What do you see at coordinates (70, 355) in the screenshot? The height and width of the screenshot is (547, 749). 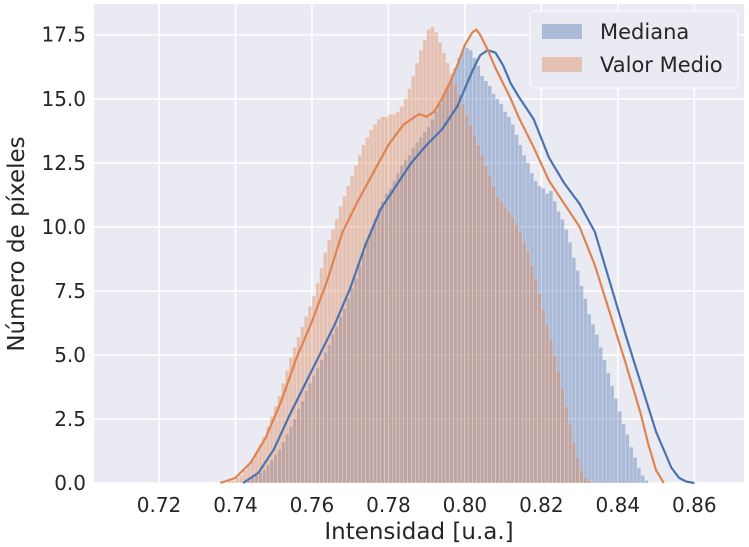 I see `y-tick-label: 5.0` at bounding box center [70, 355].